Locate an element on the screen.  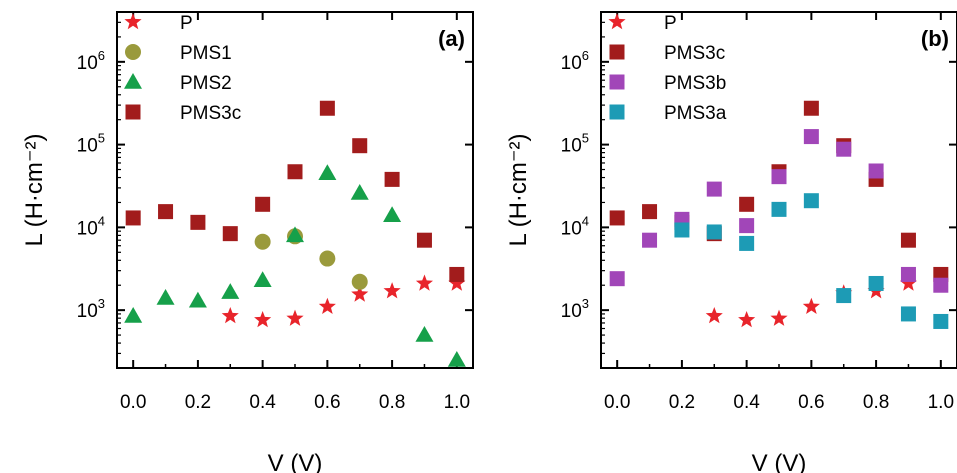
legend-entry: PMS3c is located at coordinates (667, 53).